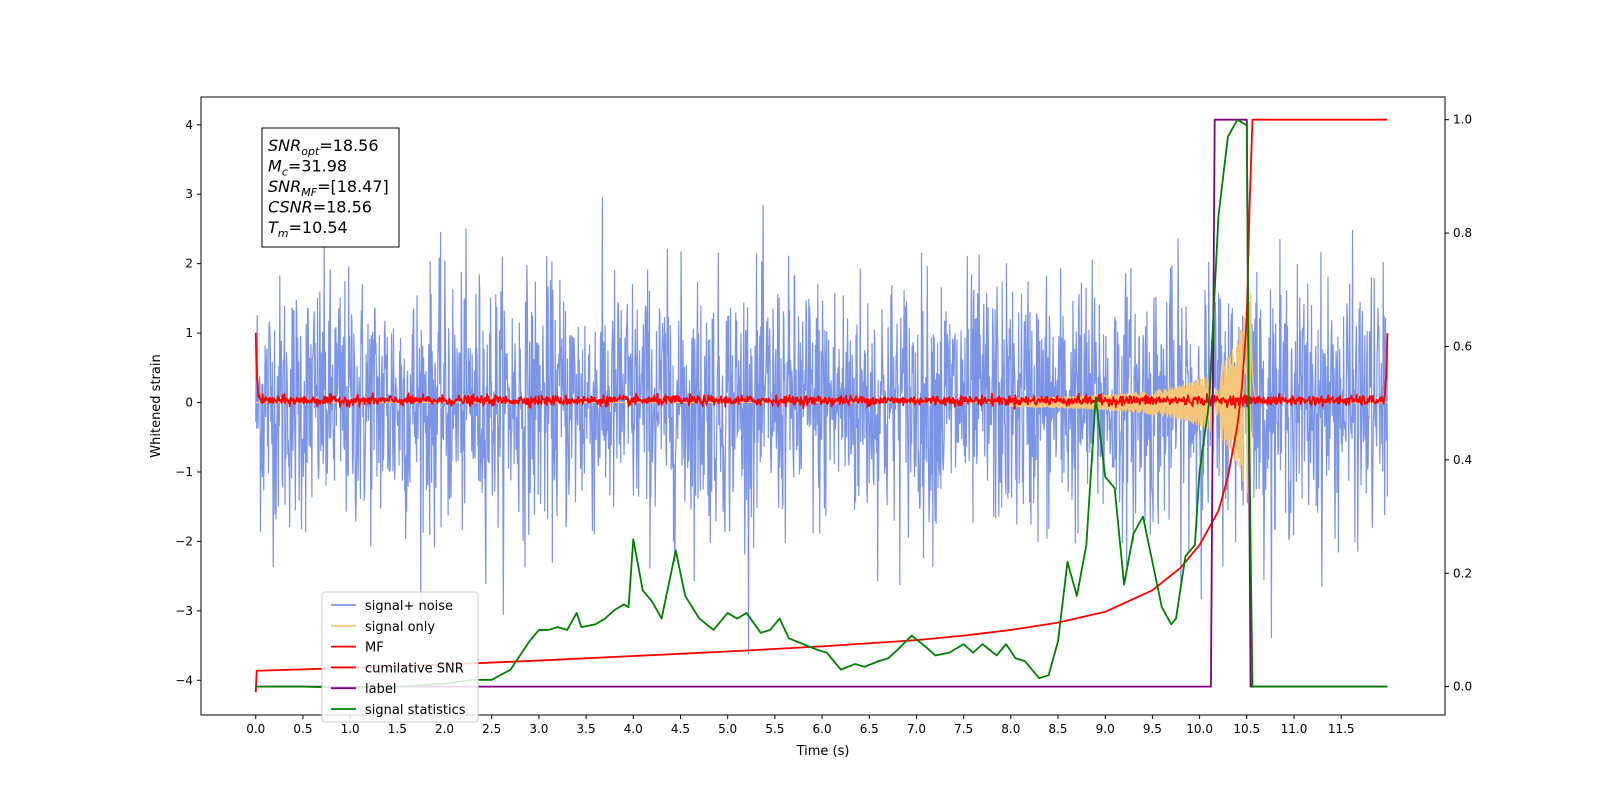  What do you see at coordinates (317, 166) in the screenshot?
I see `info-value: =31.98` at bounding box center [317, 166].